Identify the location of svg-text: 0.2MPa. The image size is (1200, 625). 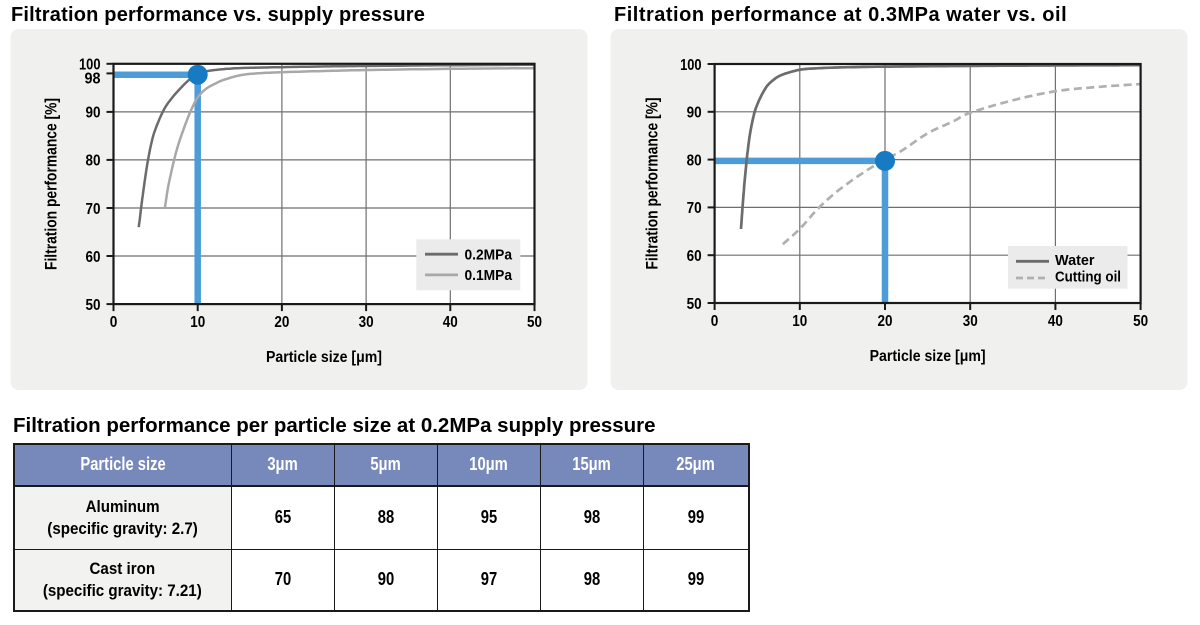
(489, 255).